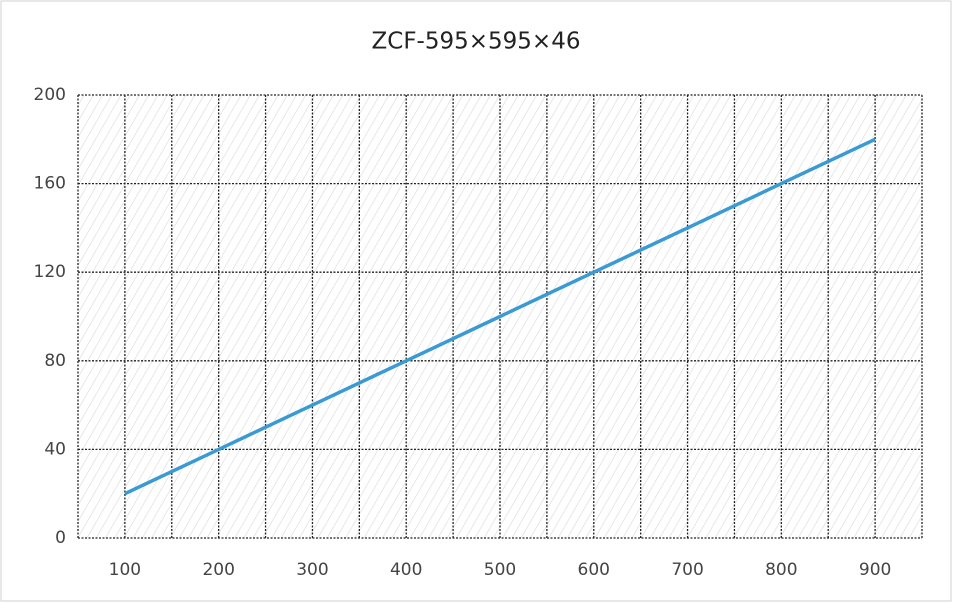  Describe the element at coordinates (50, 272) in the screenshot. I see `y-tick-label: 120` at that location.